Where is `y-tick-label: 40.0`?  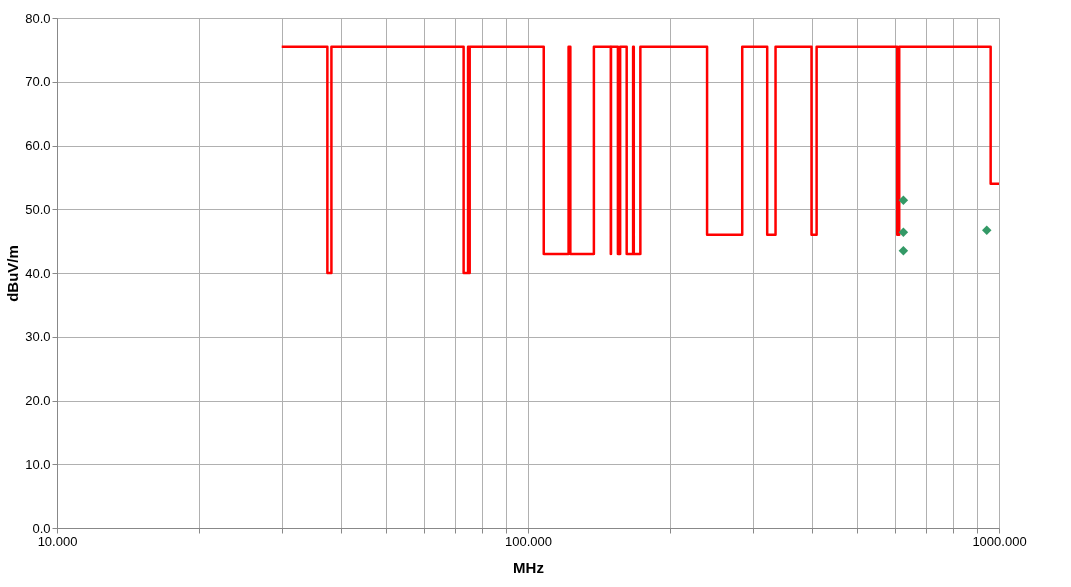
y-tick-label: 40.0 is located at coordinates (38, 273).